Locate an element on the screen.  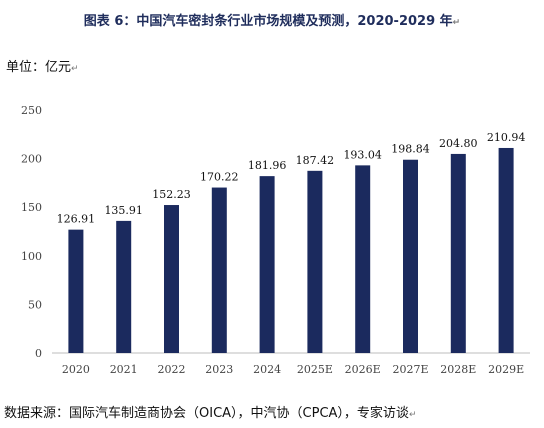
value-label-2029E: 210.94 is located at coordinates (506, 137).